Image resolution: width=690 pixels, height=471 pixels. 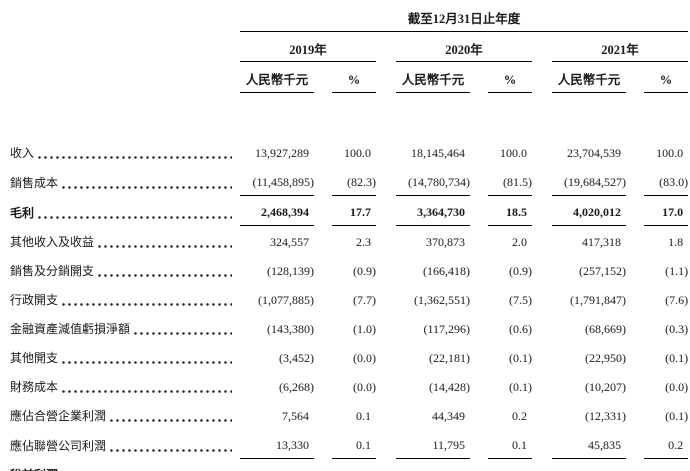 What do you see at coordinates (285, 469) in the screenshot?
I see `amount-value: 1,454,721` at bounding box center [285, 469].